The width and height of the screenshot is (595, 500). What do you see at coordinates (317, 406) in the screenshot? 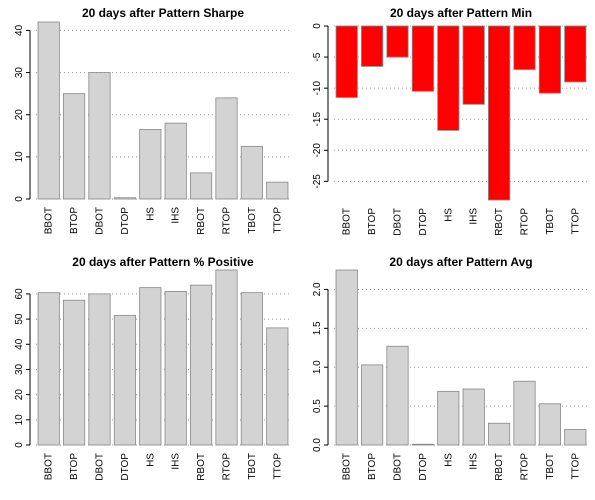
I see `y-tick-label: 0.5` at bounding box center [317, 406].